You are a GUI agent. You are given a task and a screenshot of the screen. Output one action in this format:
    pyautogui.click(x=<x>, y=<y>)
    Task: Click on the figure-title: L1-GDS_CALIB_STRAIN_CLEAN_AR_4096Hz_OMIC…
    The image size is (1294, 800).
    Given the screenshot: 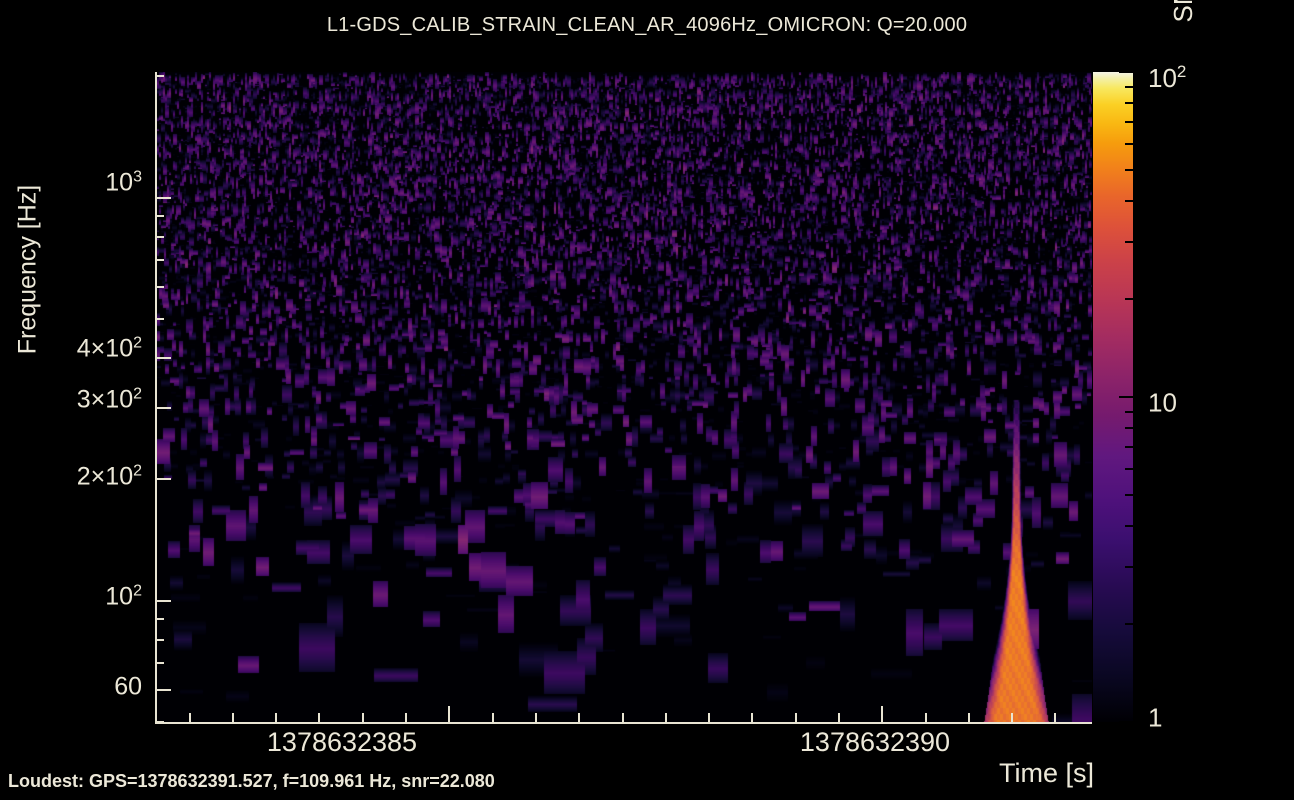 What is the action you would take?
    pyautogui.click(x=647, y=25)
    